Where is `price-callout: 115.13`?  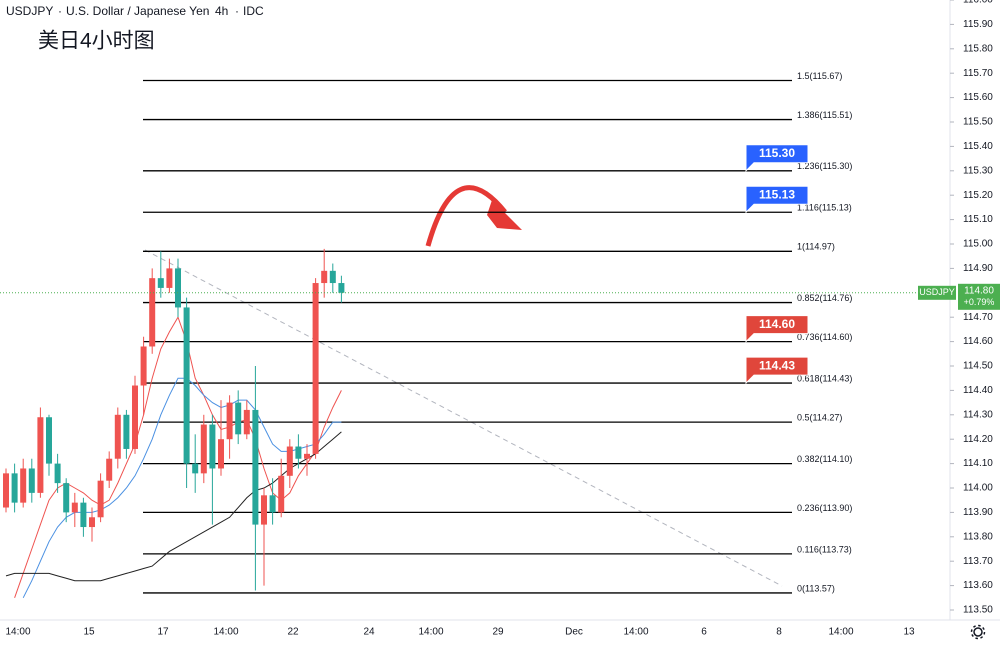
price-callout: 115.13 is located at coordinates (777, 199).